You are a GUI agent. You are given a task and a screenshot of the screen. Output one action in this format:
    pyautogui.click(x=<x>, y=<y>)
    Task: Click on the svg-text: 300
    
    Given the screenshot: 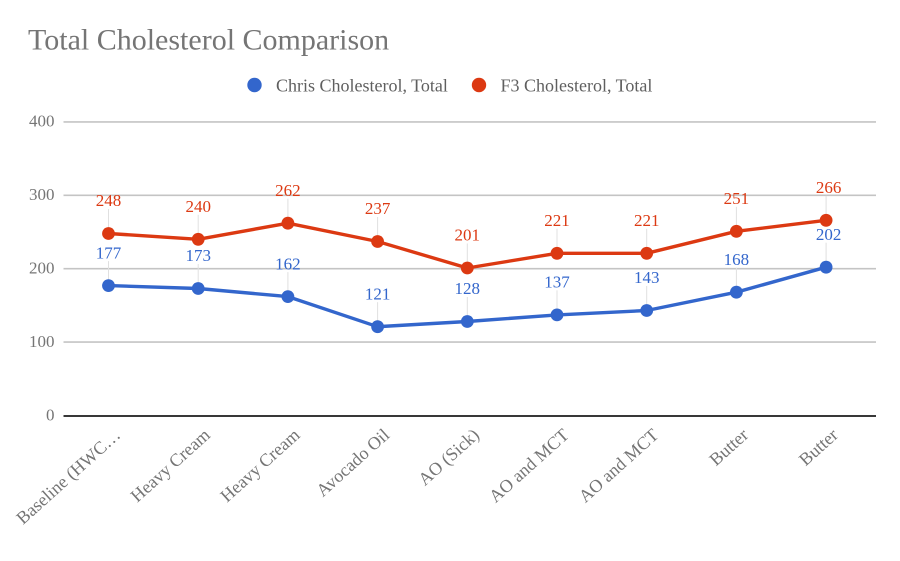 What is the action you would take?
    pyautogui.click(x=42, y=194)
    